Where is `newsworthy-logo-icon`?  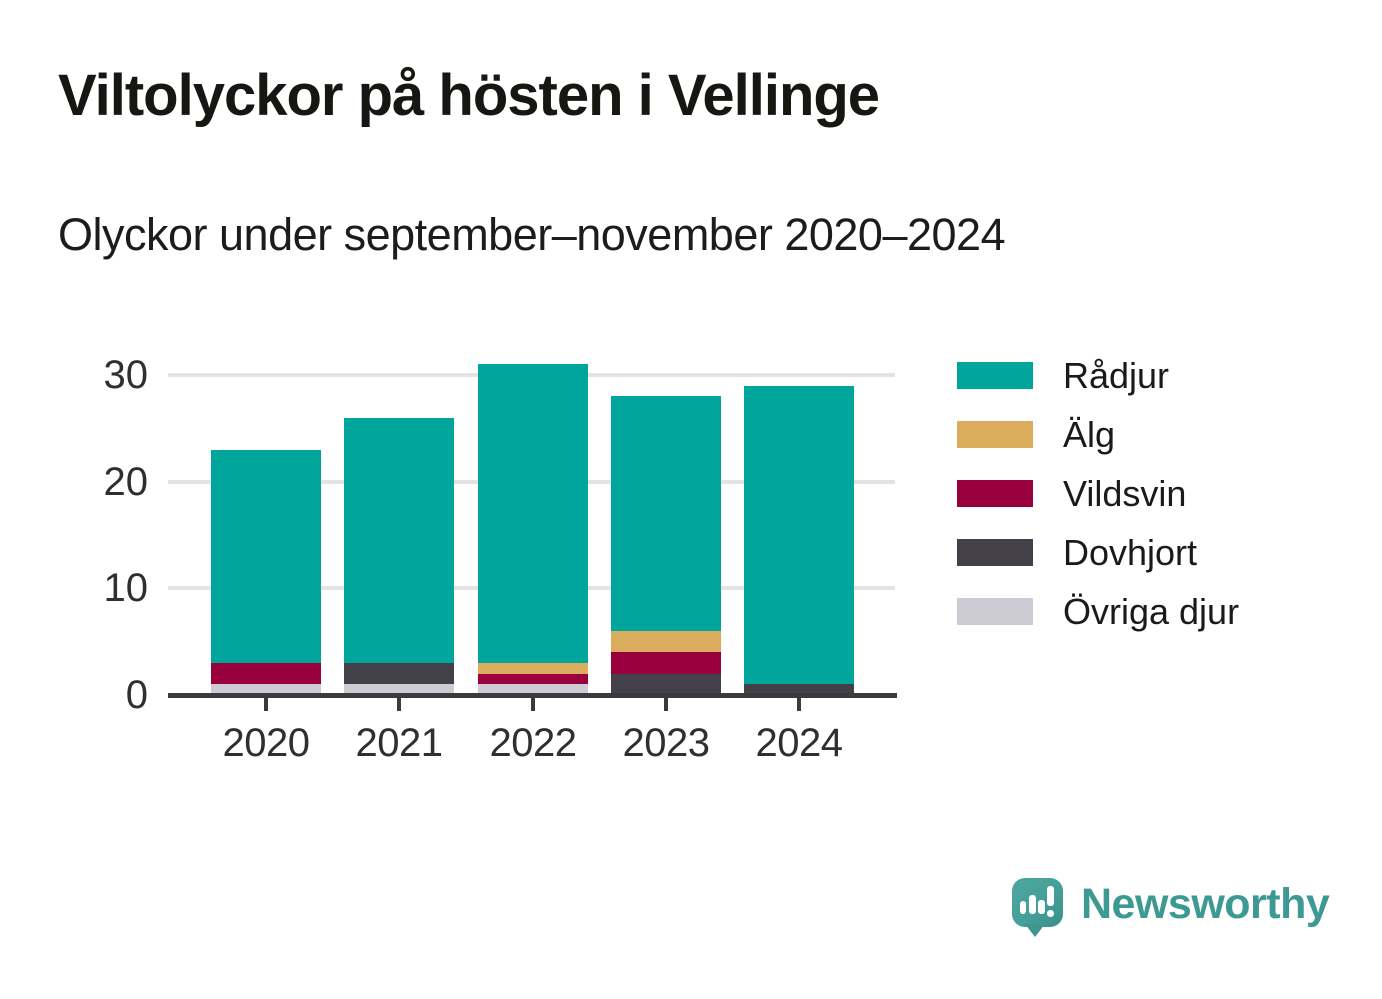 newsworthy-logo-icon is located at coordinates (1038, 909).